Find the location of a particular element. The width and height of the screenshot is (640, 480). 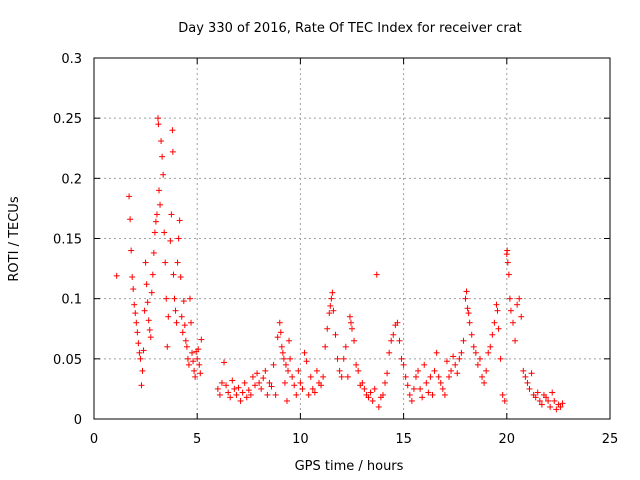

y-tick-label: 0.05 is located at coordinates (67, 360).